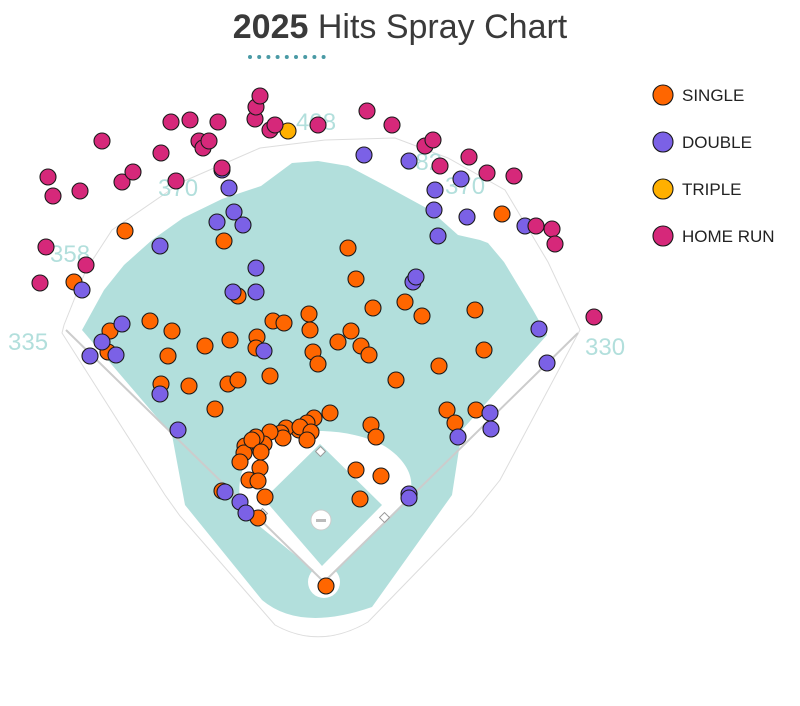  Describe the element at coordinates (663, 142) in the screenshot. I see `legend-swatch-double` at that location.